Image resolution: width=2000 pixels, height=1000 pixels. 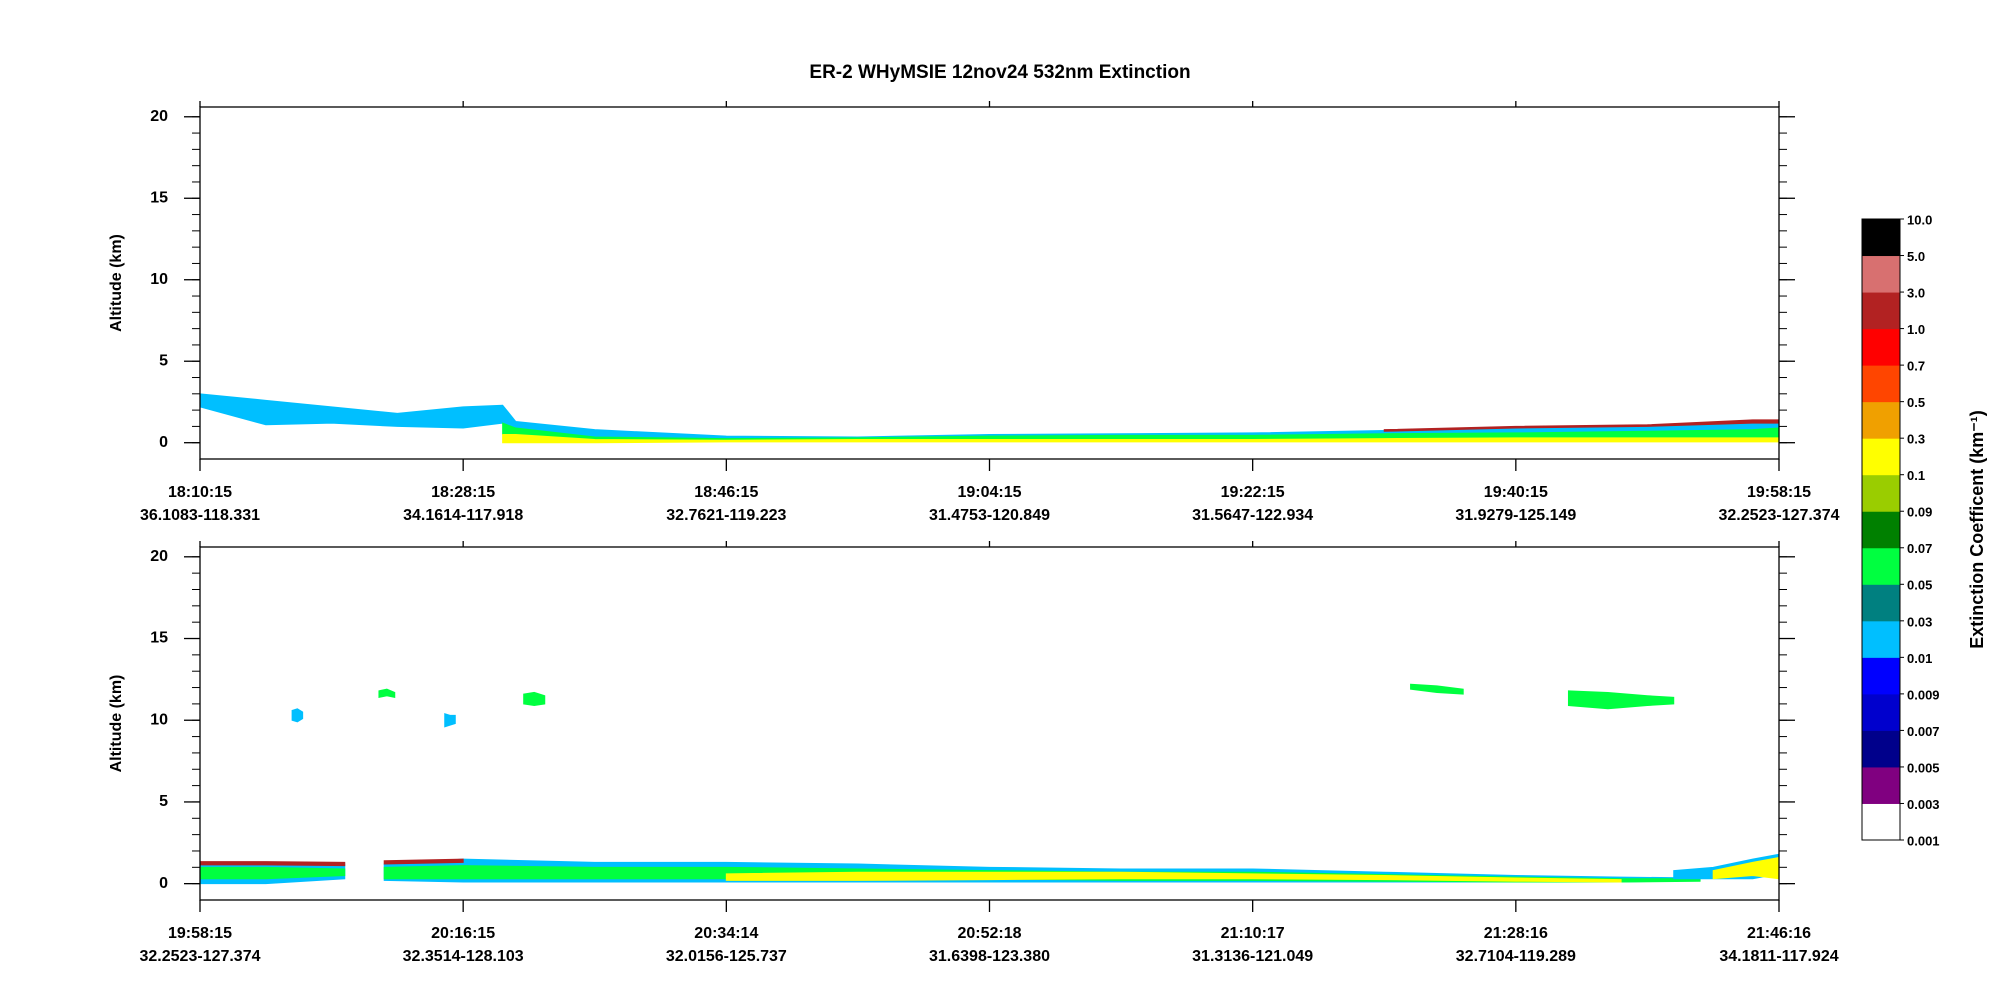 What do you see at coordinates (1977, 529) in the screenshot?
I see `colorbar-label: Extinction Coefficent (km⁻¹)` at bounding box center [1977, 529].